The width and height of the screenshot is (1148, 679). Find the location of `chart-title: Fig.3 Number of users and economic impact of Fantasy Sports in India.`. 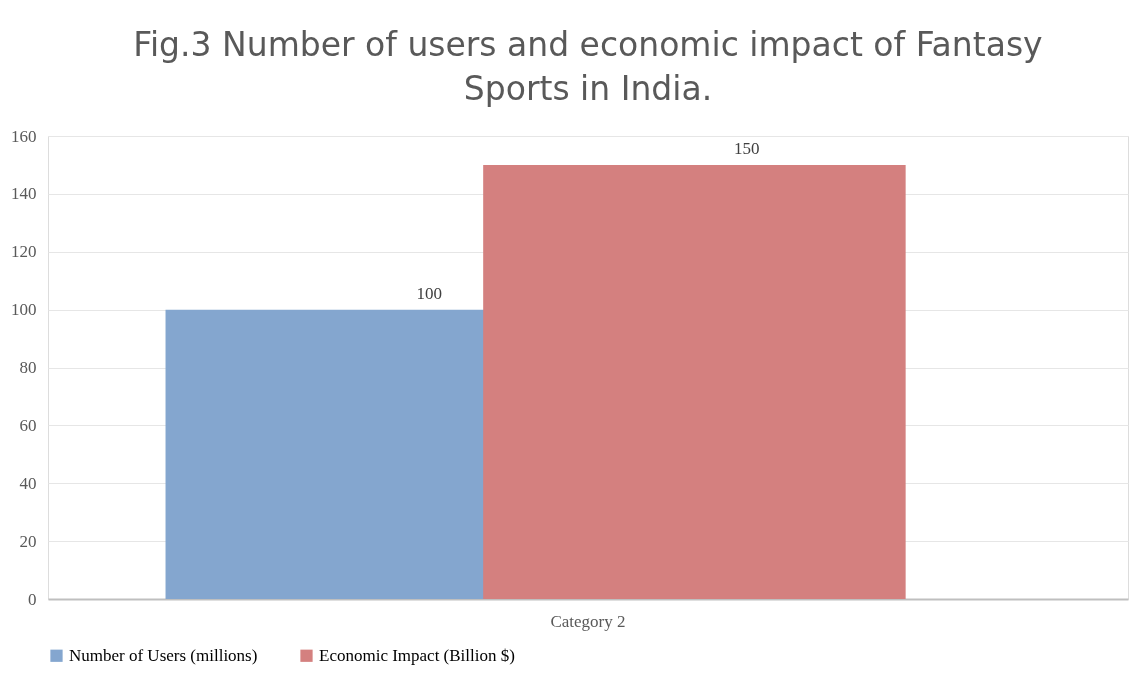

chart-title: Fig.3 Number of users and economic impact of Fantasy Sports in India. is located at coordinates (588, 66).